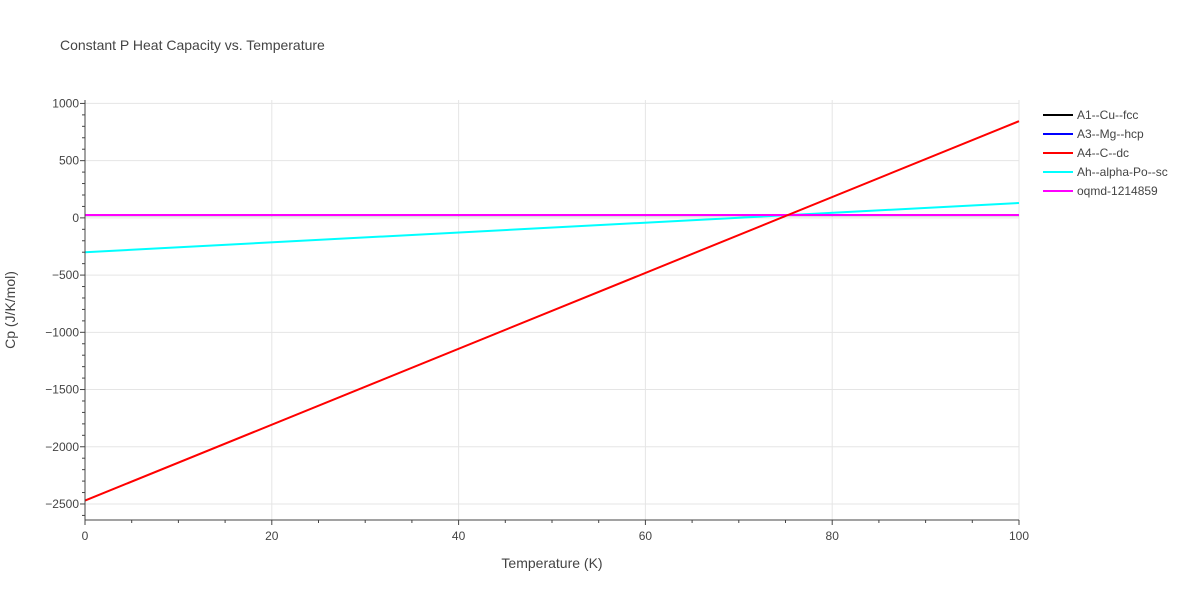  Describe the element at coordinates (1103, 153) in the screenshot. I see `legend-label: A4--C--dc` at that location.